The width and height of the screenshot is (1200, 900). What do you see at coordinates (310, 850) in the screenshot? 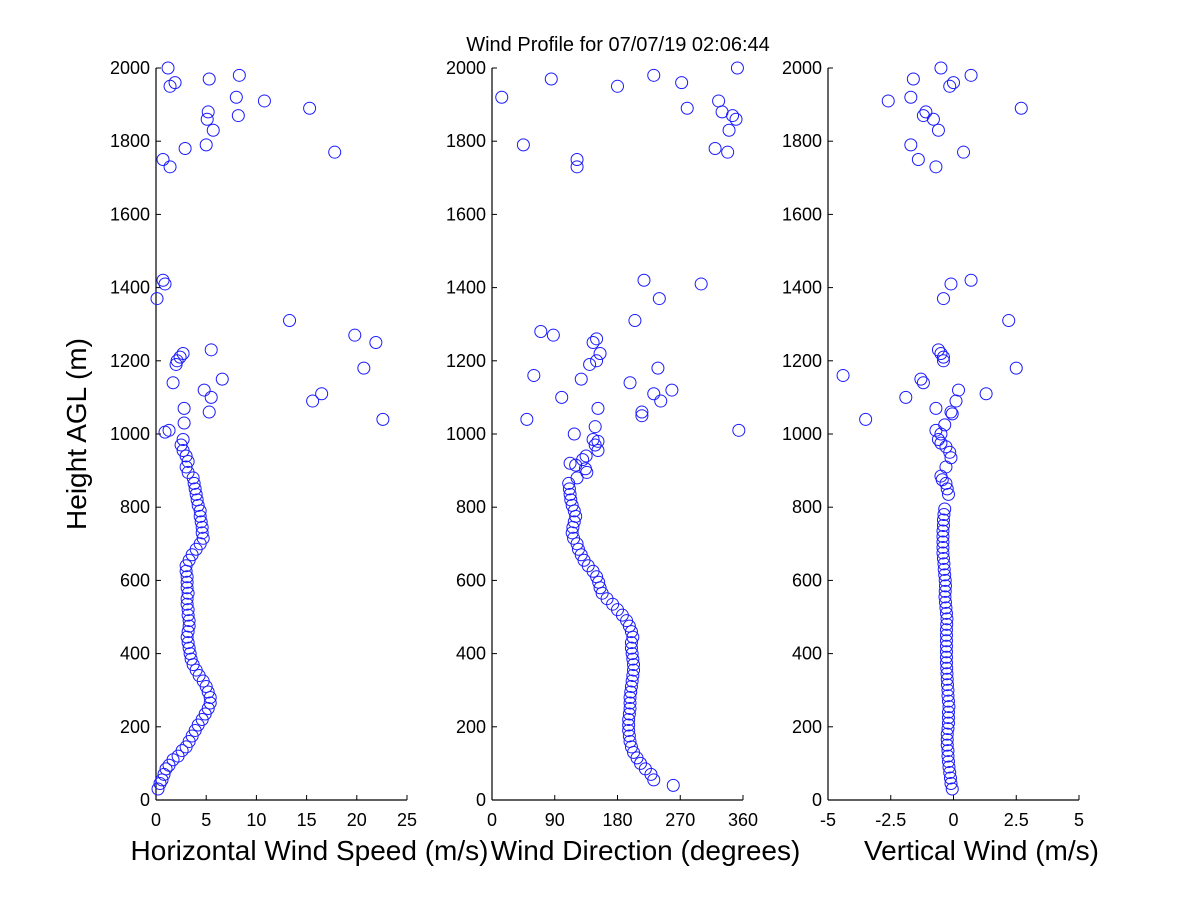
I see `x-axis-label-speed: Horizontal Wind Speed (m/s)` at bounding box center [310, 850].